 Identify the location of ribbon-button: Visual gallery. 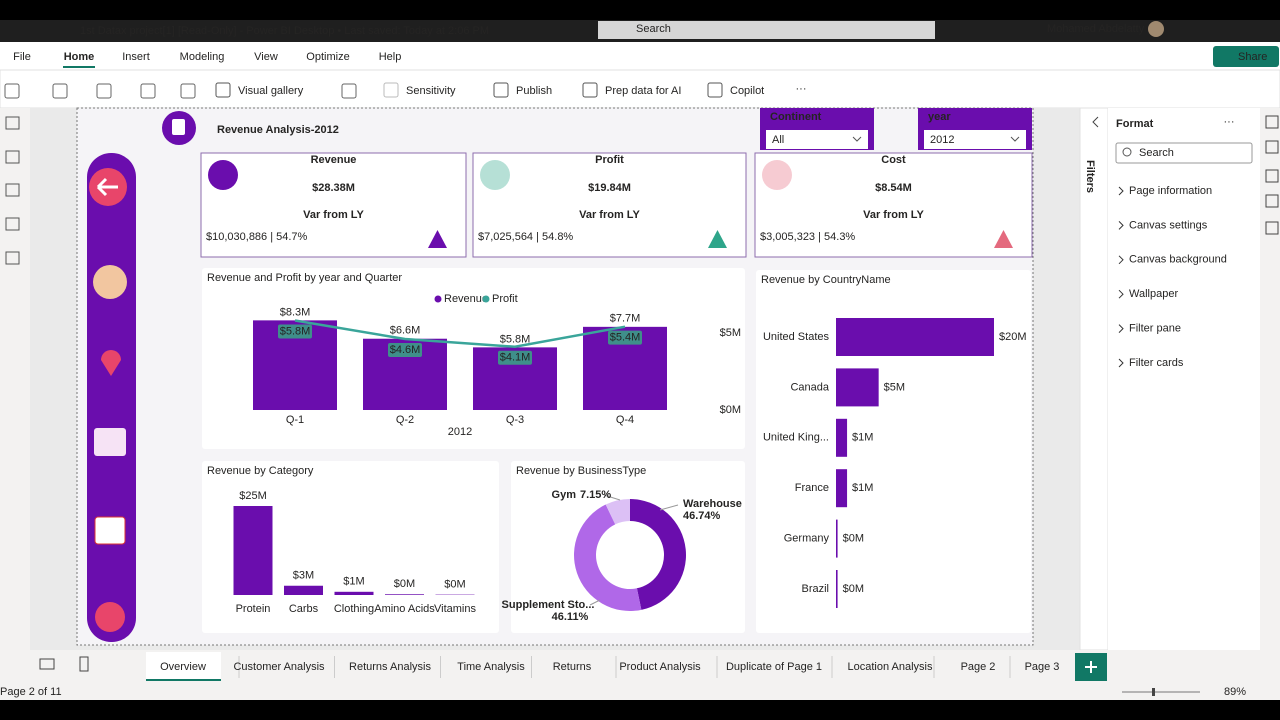
(271, 91).